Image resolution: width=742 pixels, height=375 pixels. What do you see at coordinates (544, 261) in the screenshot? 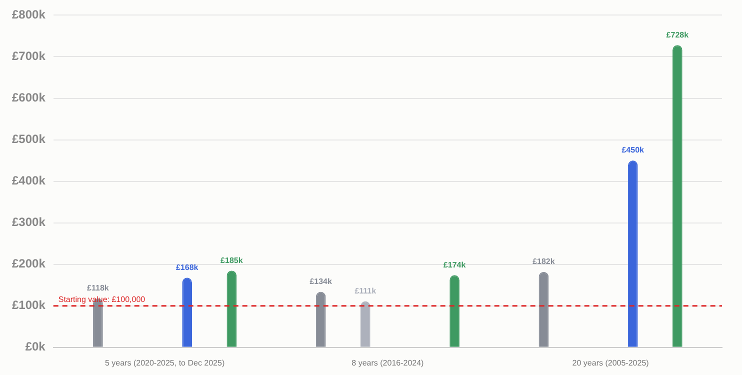
I see `data-label: £182k` at bounding box center [544, 261].